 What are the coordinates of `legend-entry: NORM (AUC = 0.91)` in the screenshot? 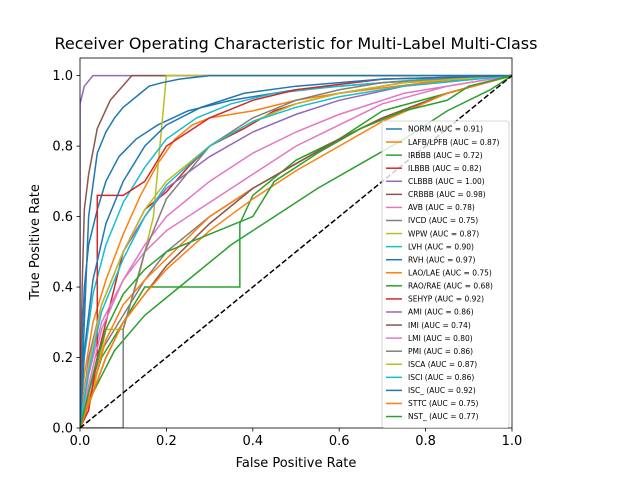 It's located at (445, 129).